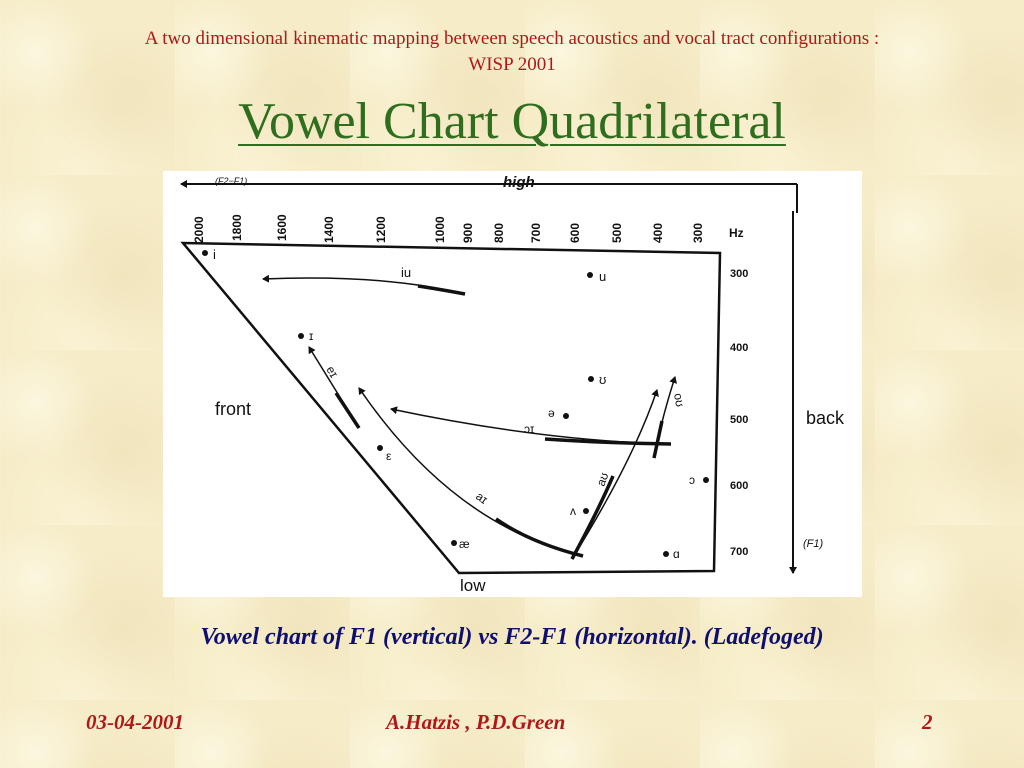 This screenshot has width=1024, height=768. Describe the element at coordinates (617, 233) in the screenshot. I see `f2-tick-label: 500` at that location.